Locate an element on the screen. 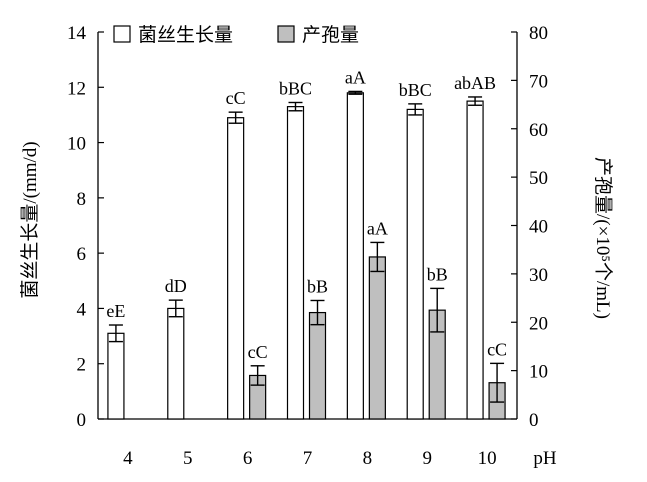  x-tick-label: 4 is located at coordinates (128, 458).